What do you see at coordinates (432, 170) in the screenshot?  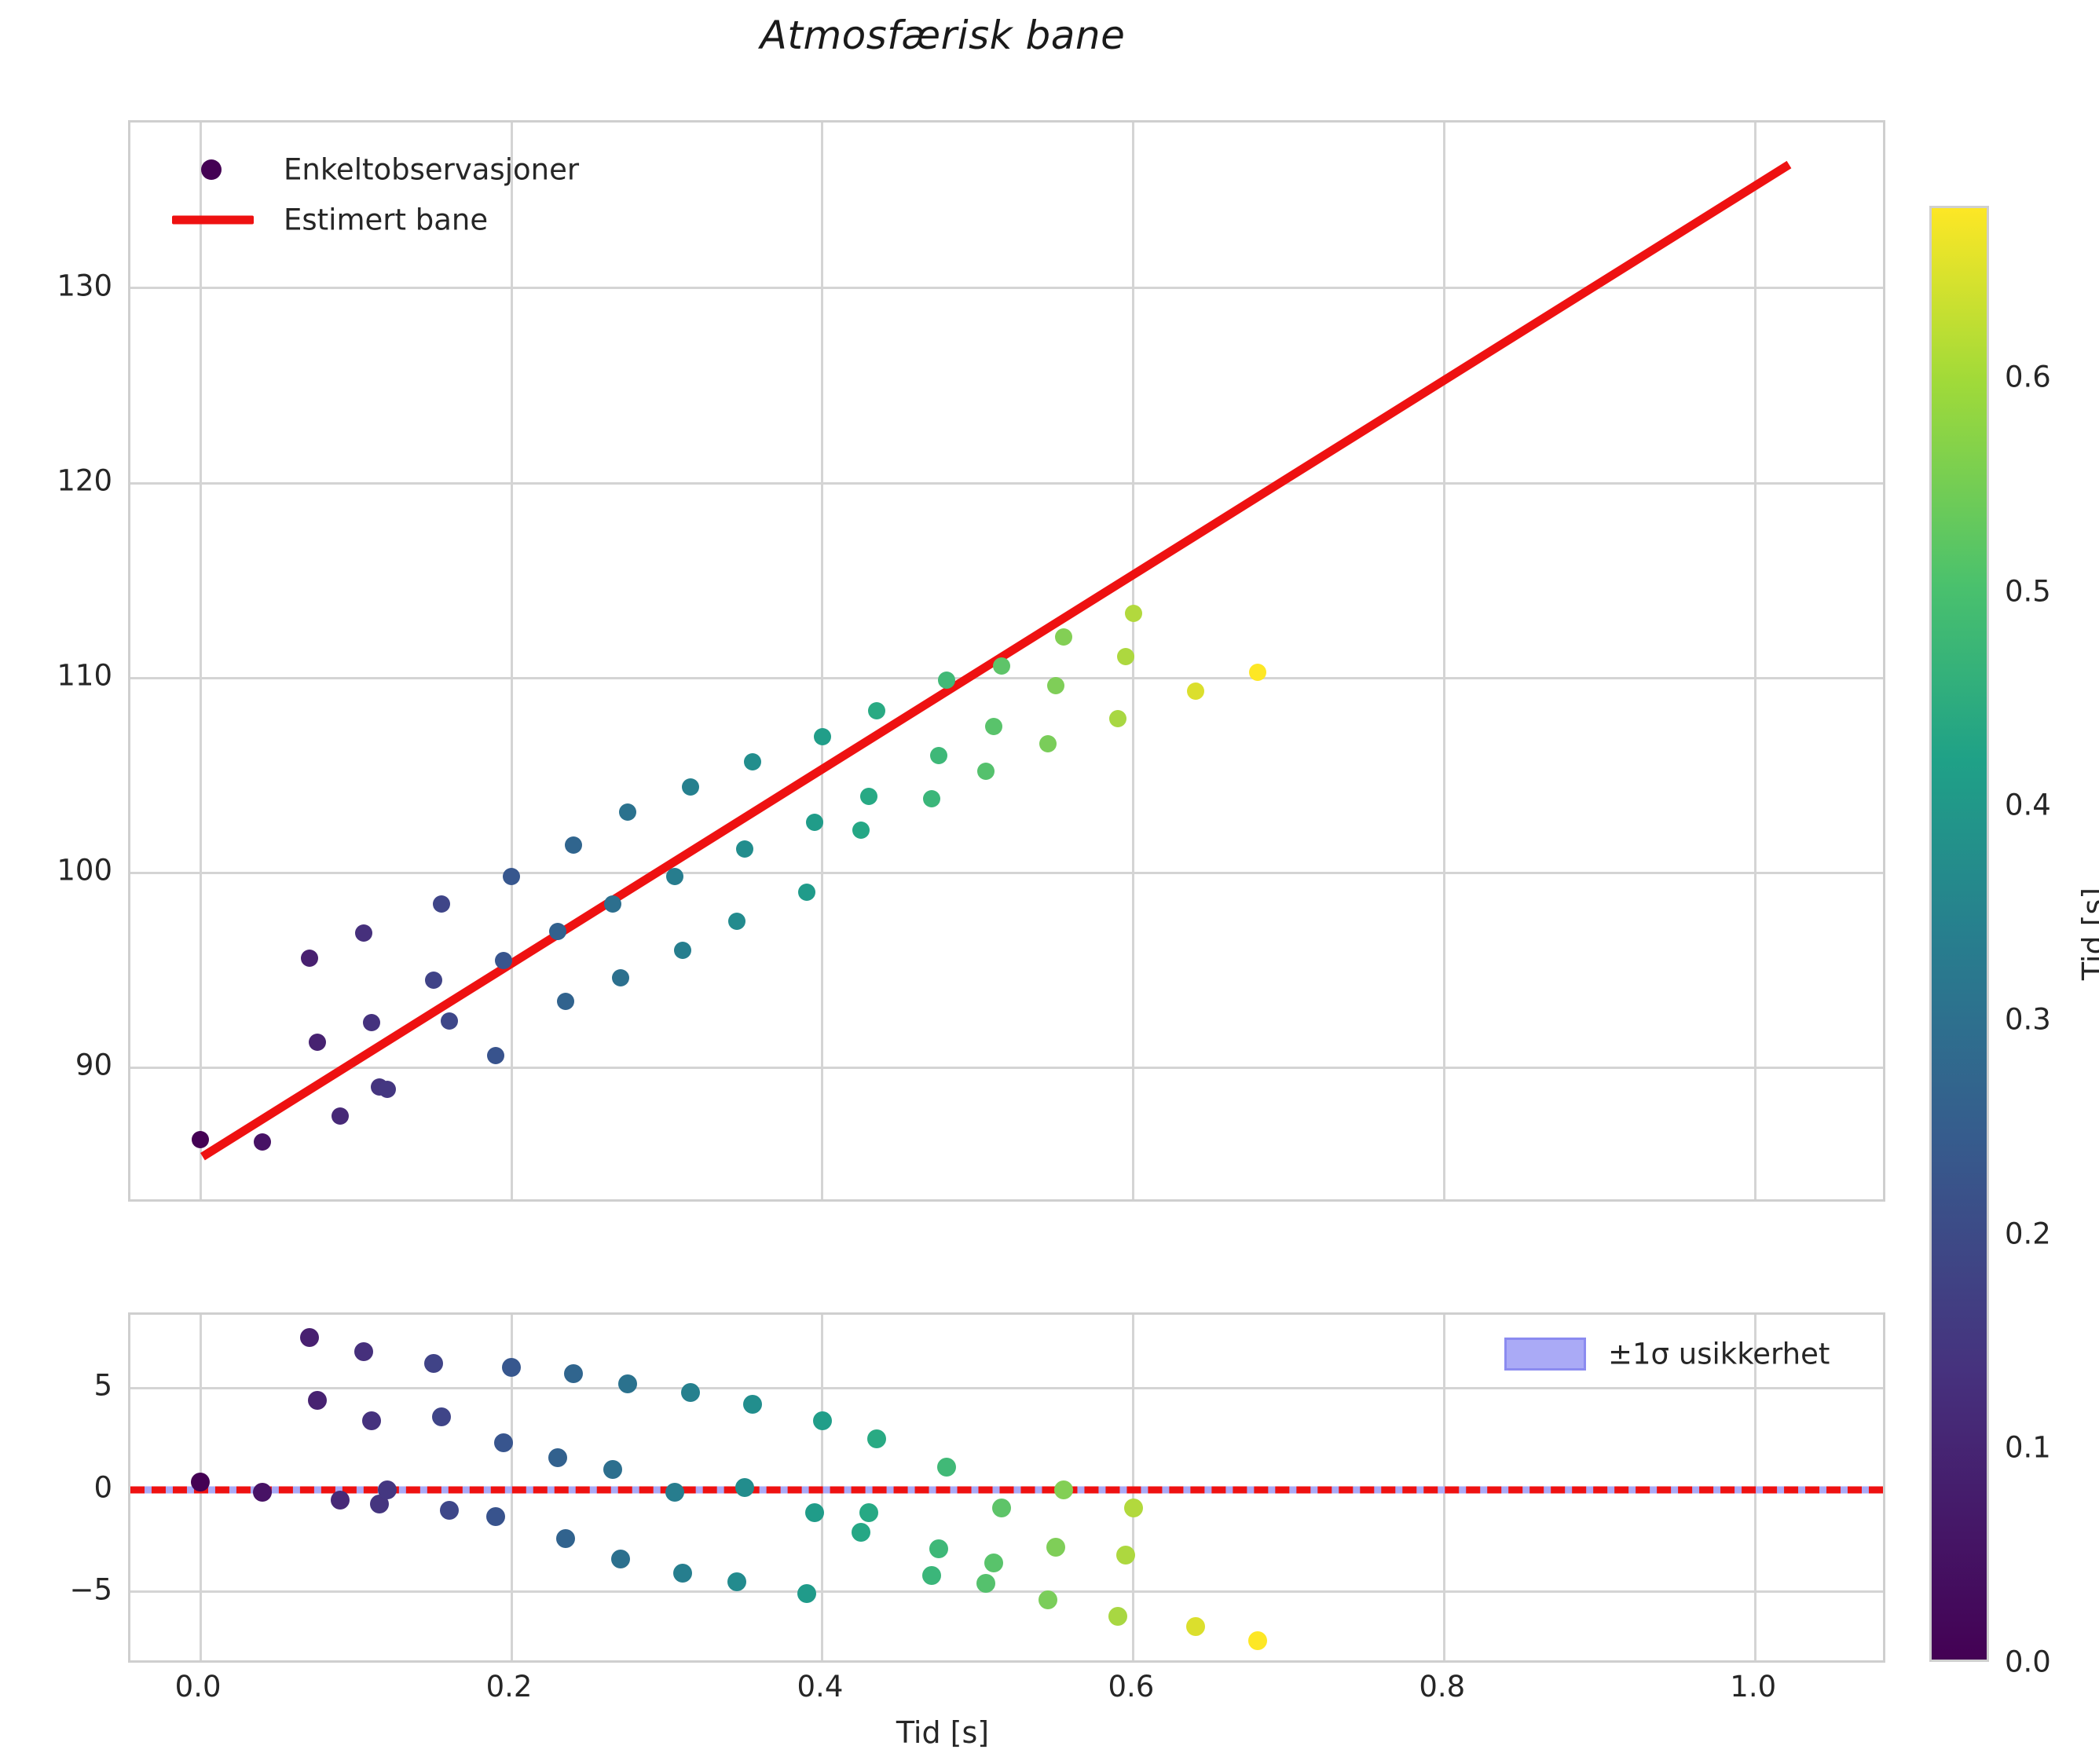 I see `legend-label-observations: Enkeltobservasjoner` at bounding box center [432, 170].